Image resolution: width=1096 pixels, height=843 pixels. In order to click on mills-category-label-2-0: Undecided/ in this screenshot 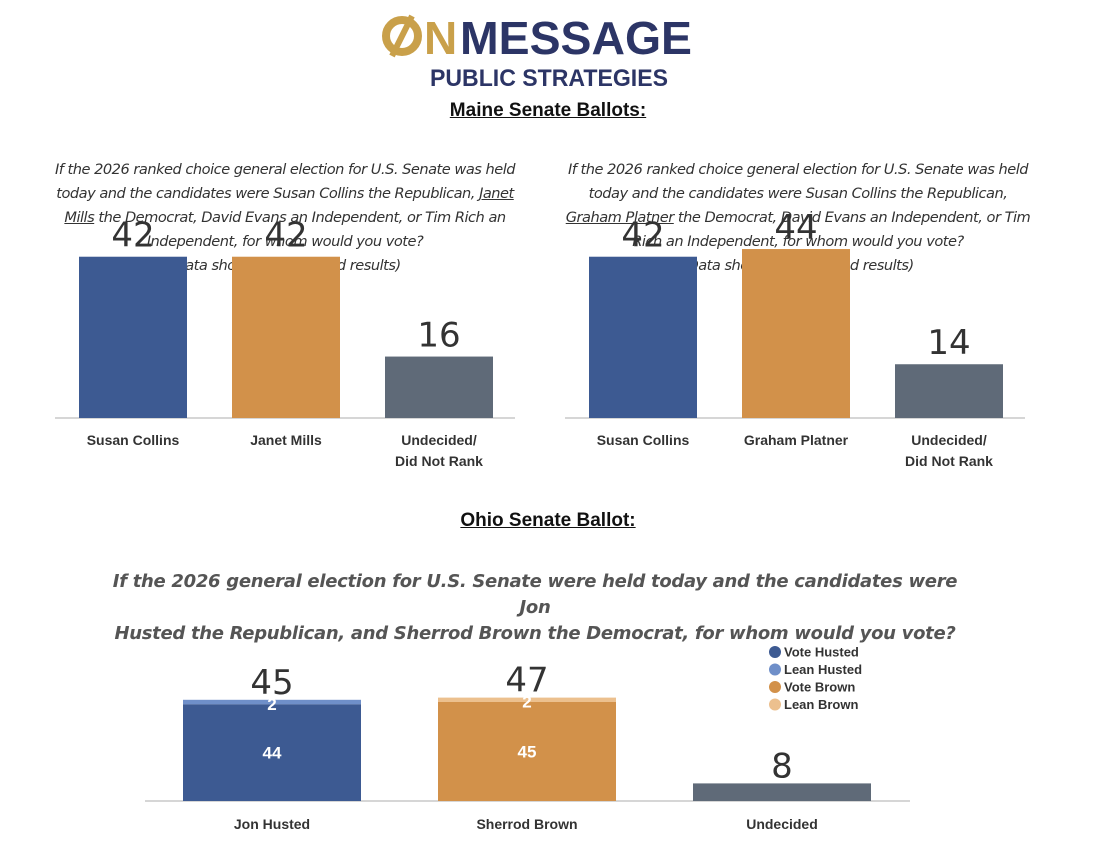, I will do `click(439, 440)`.